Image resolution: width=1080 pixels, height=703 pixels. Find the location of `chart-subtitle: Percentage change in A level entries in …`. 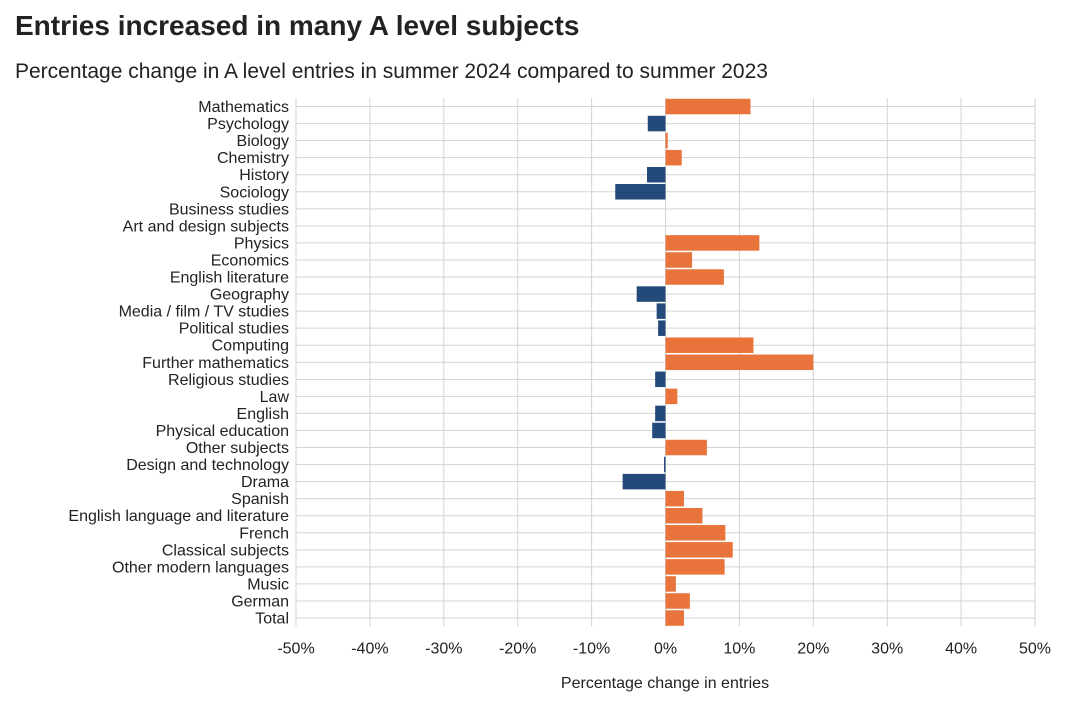

chart-subtitle: Percentage change in A level entries in … is located at coordinates (391, 71).